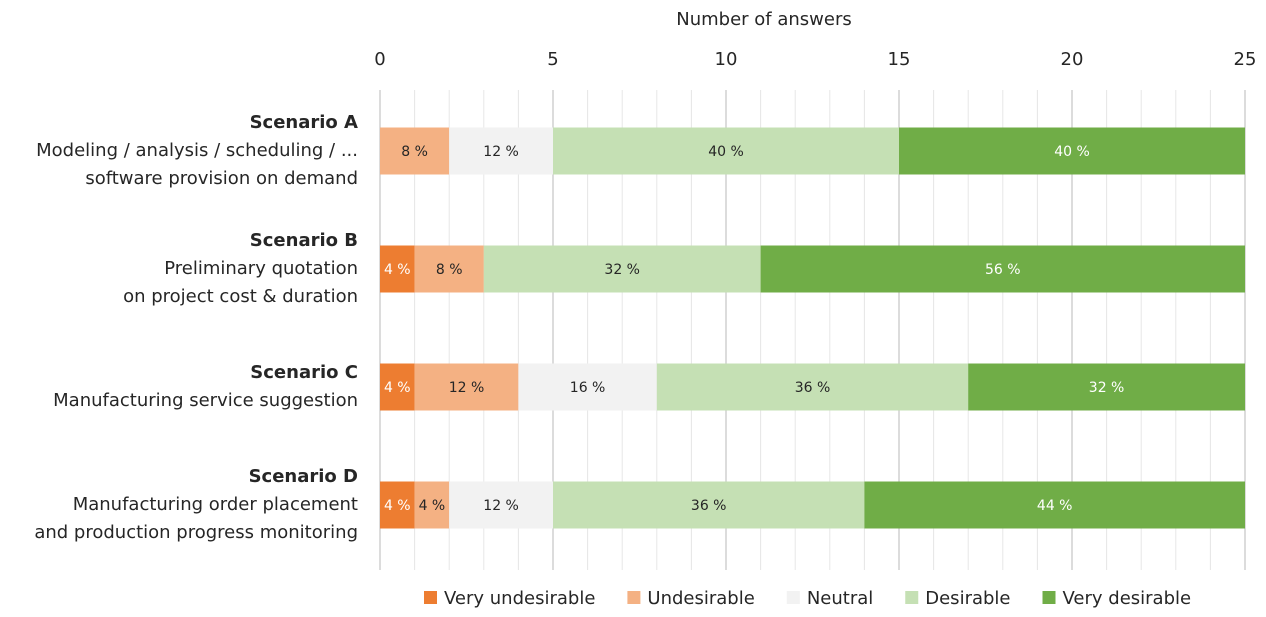  I want to click on category-description: Manufacturing order placement, so click(215, 504).